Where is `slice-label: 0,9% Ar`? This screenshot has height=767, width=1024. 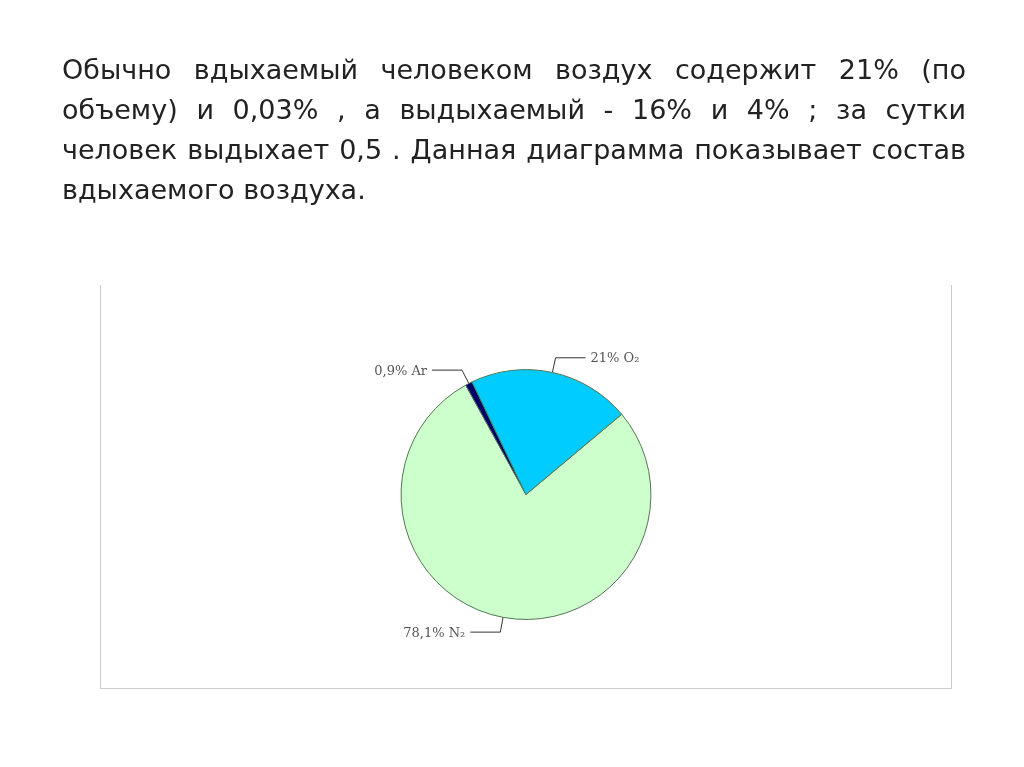 slice-label: 0,9% Ar is located at coordinates (401, 370).